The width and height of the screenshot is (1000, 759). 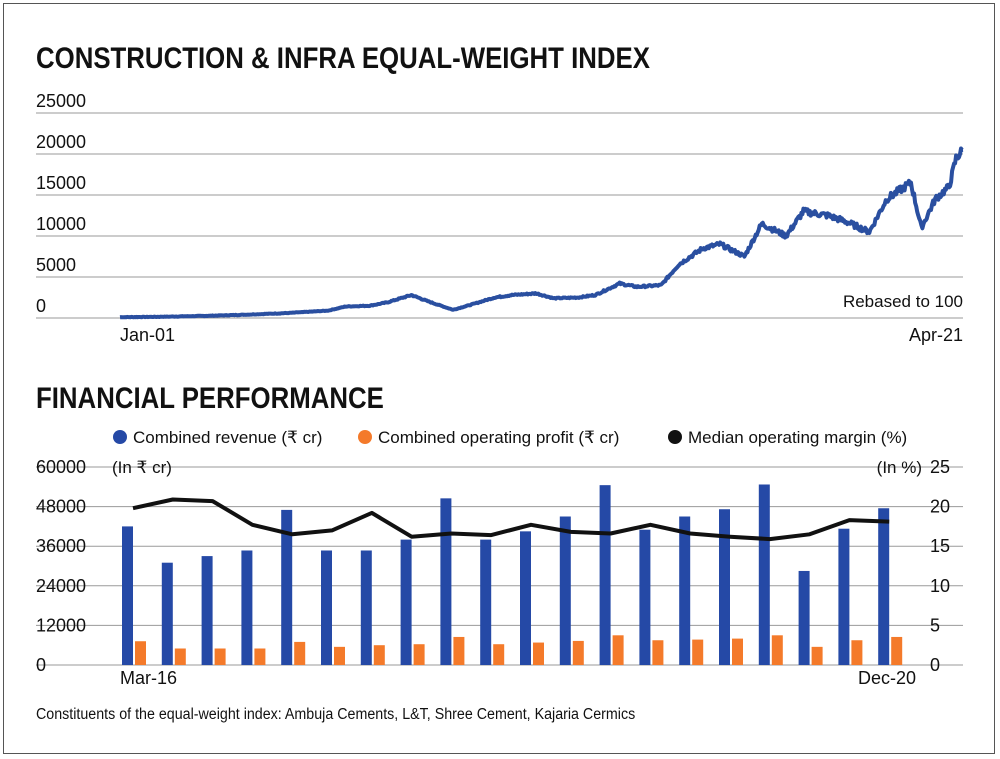 I want to click on margin-line, so click(x=511, y=519).